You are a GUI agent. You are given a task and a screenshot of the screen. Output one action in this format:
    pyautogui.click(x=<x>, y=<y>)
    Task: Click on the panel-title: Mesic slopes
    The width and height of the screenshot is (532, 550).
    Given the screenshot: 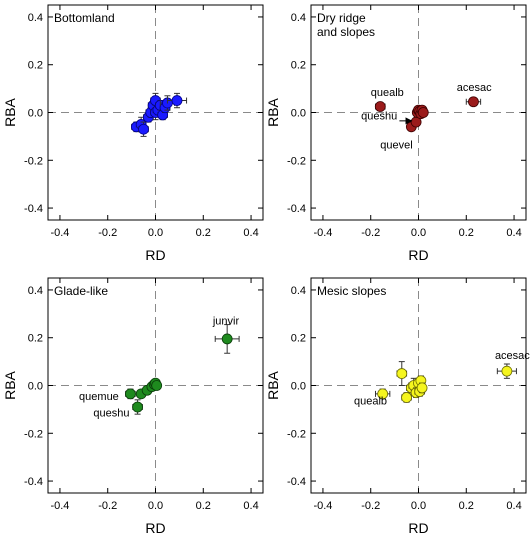 What is the action you would take?
    pyautogui.click(x=351, y=291)
    